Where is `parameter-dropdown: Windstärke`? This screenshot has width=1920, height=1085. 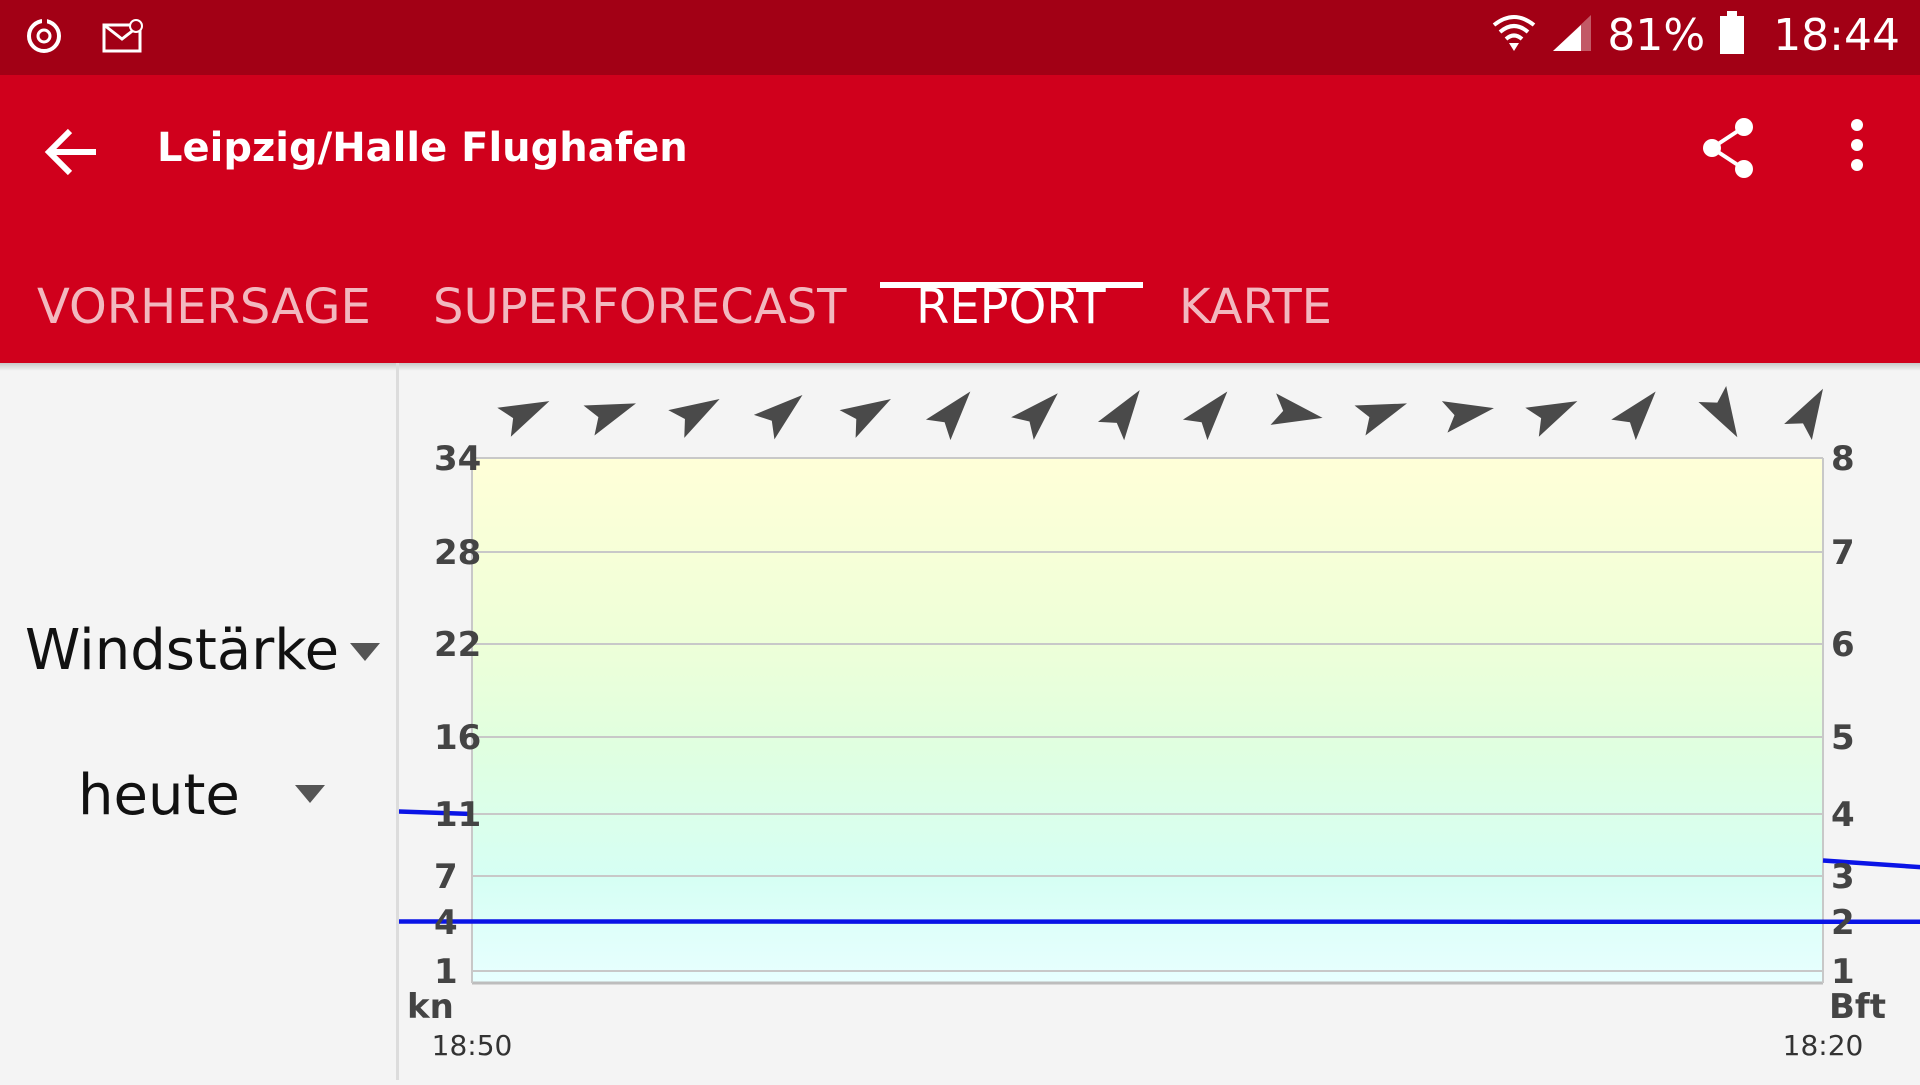 parameter-dropdown: Windstärke is located at coordinates (182, 650).